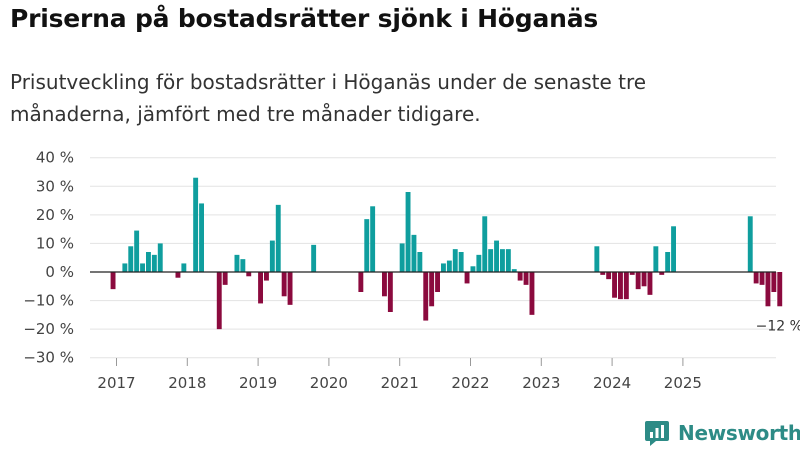 The image size is (800, 450). Describe the element at coordinates (612, 383) in the screenshot. I see `x-tick-label: 2024` at that location.